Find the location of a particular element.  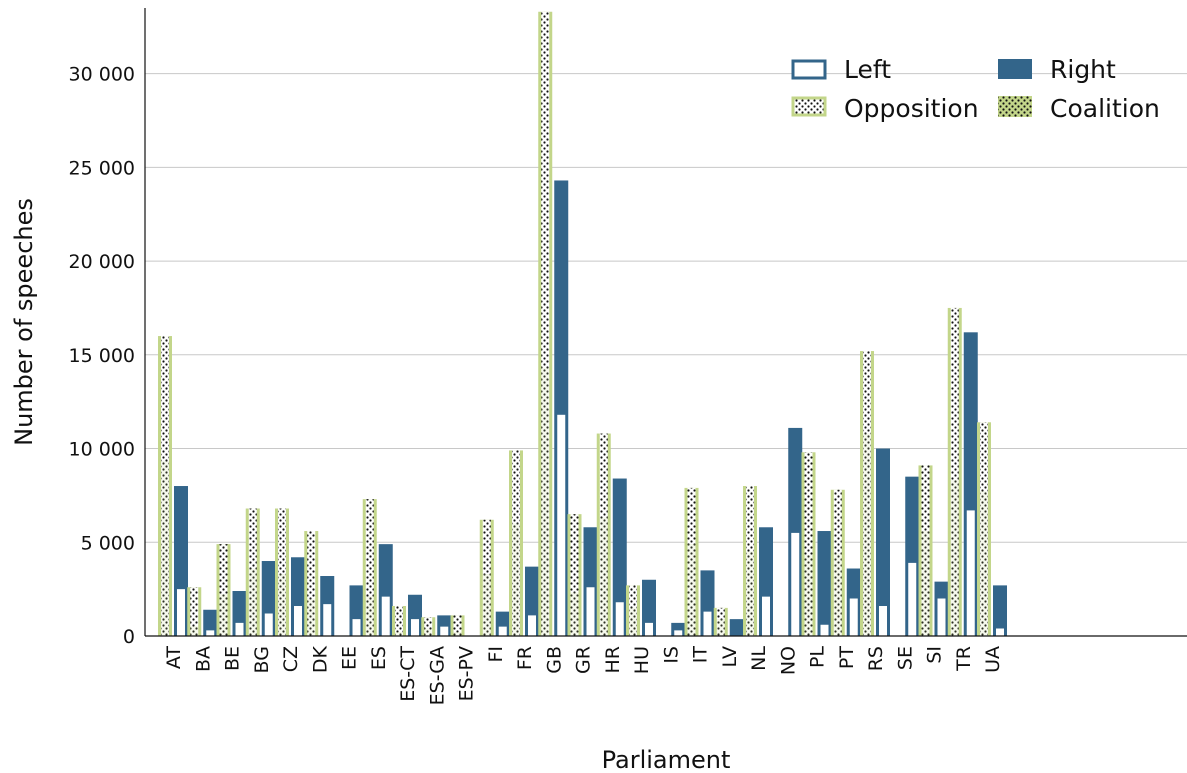

legend-label-left: Left is located at coordinates (867, 69).